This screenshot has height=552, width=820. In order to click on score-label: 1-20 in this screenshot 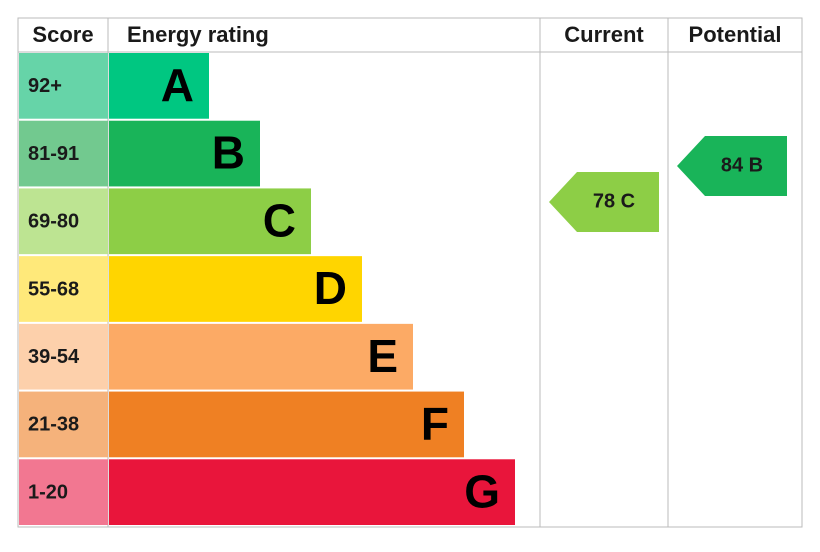, I will do `click(48, 492)`.